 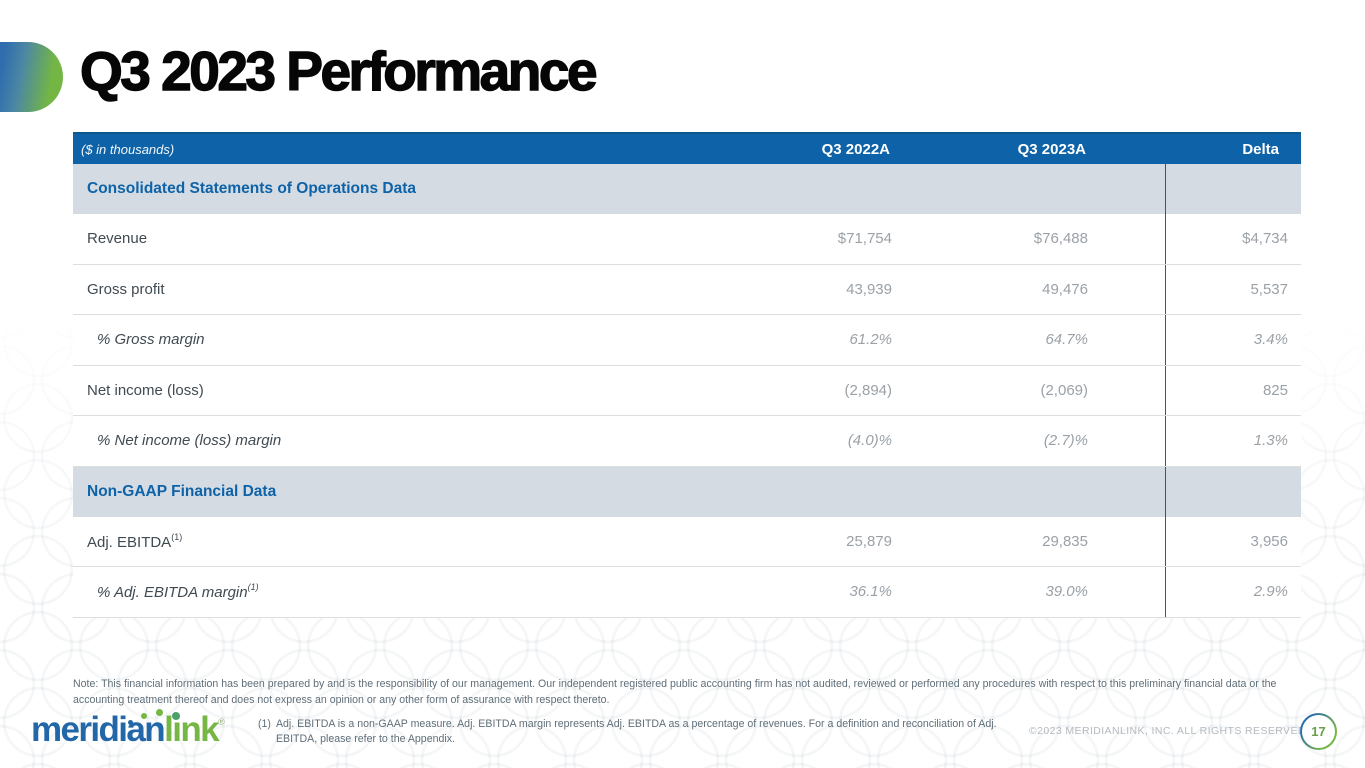 I want to click on value-delta: 5,537, so click(x=1233, y=289).